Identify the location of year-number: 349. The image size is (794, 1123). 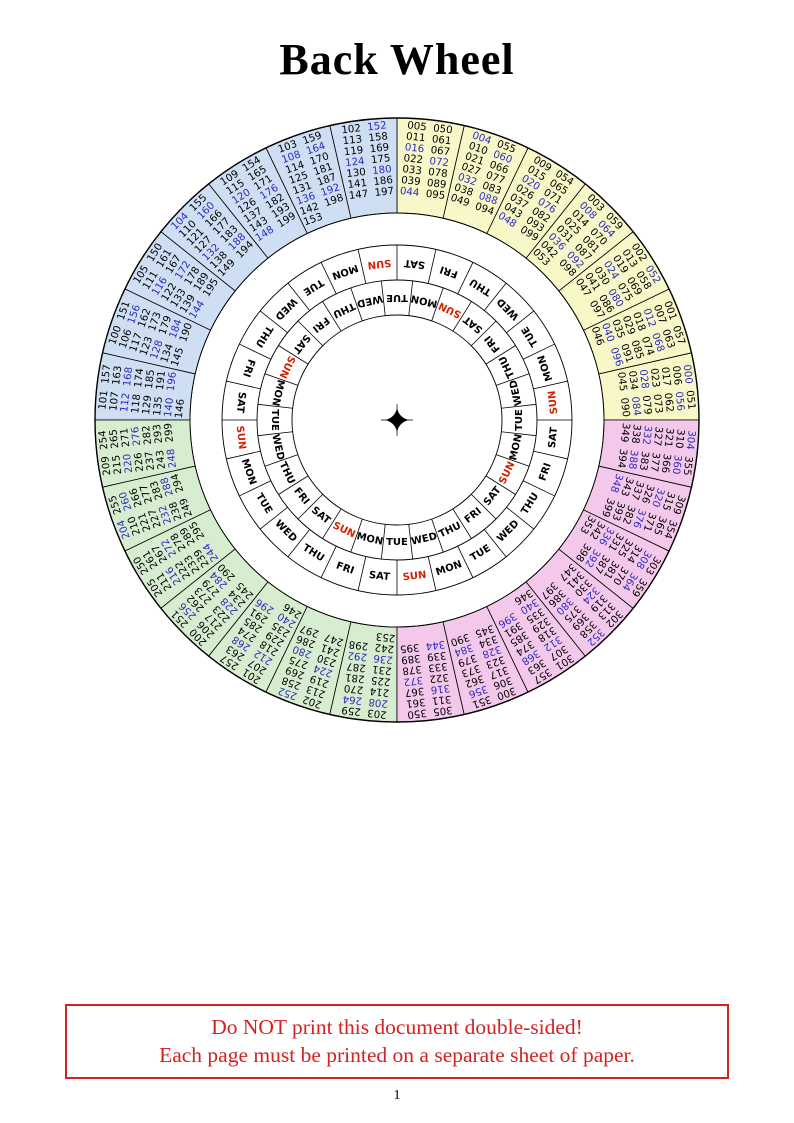
(624, 432).